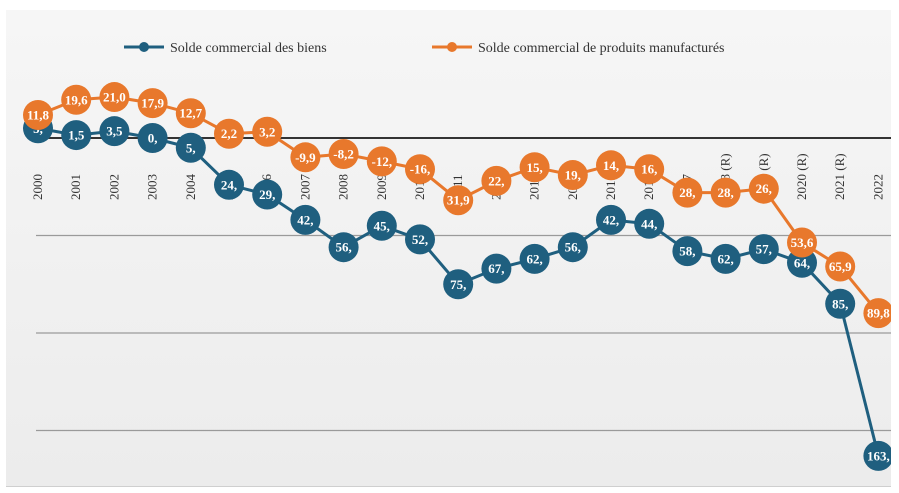 This screenshot has height=493, width=899. Describe the element at coordinates (37, 187) in the screenshot. I see `x-tick-label: 2000` at that location.